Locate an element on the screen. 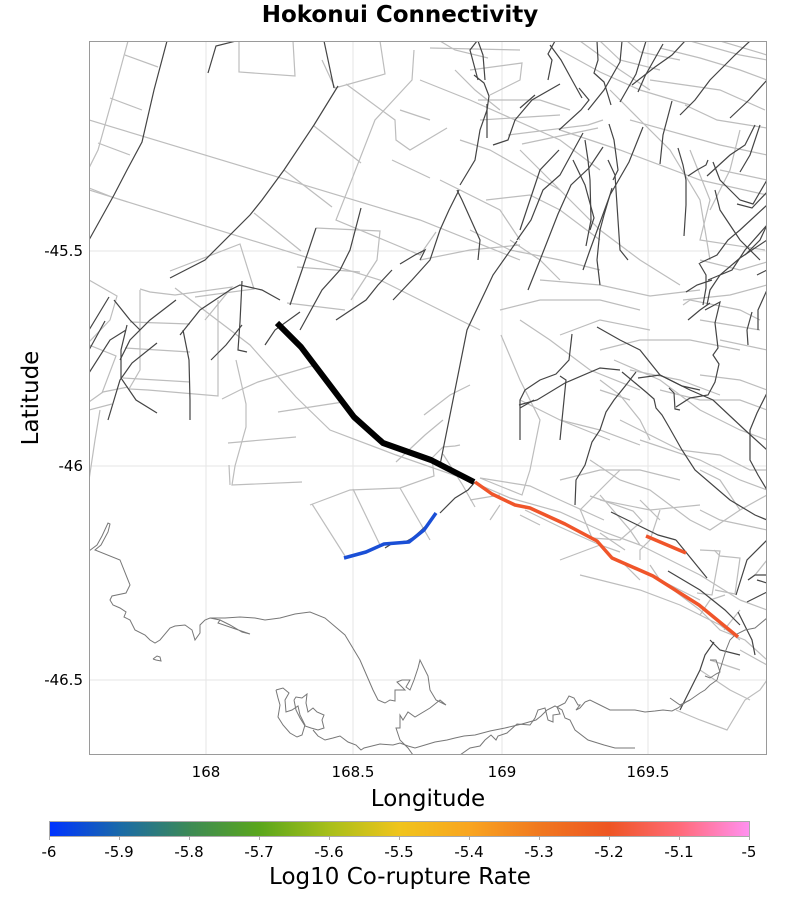 The width and height of the screenshot is (800, 902). x-tick-label: 169.5 is located at coordinates (648, 772).